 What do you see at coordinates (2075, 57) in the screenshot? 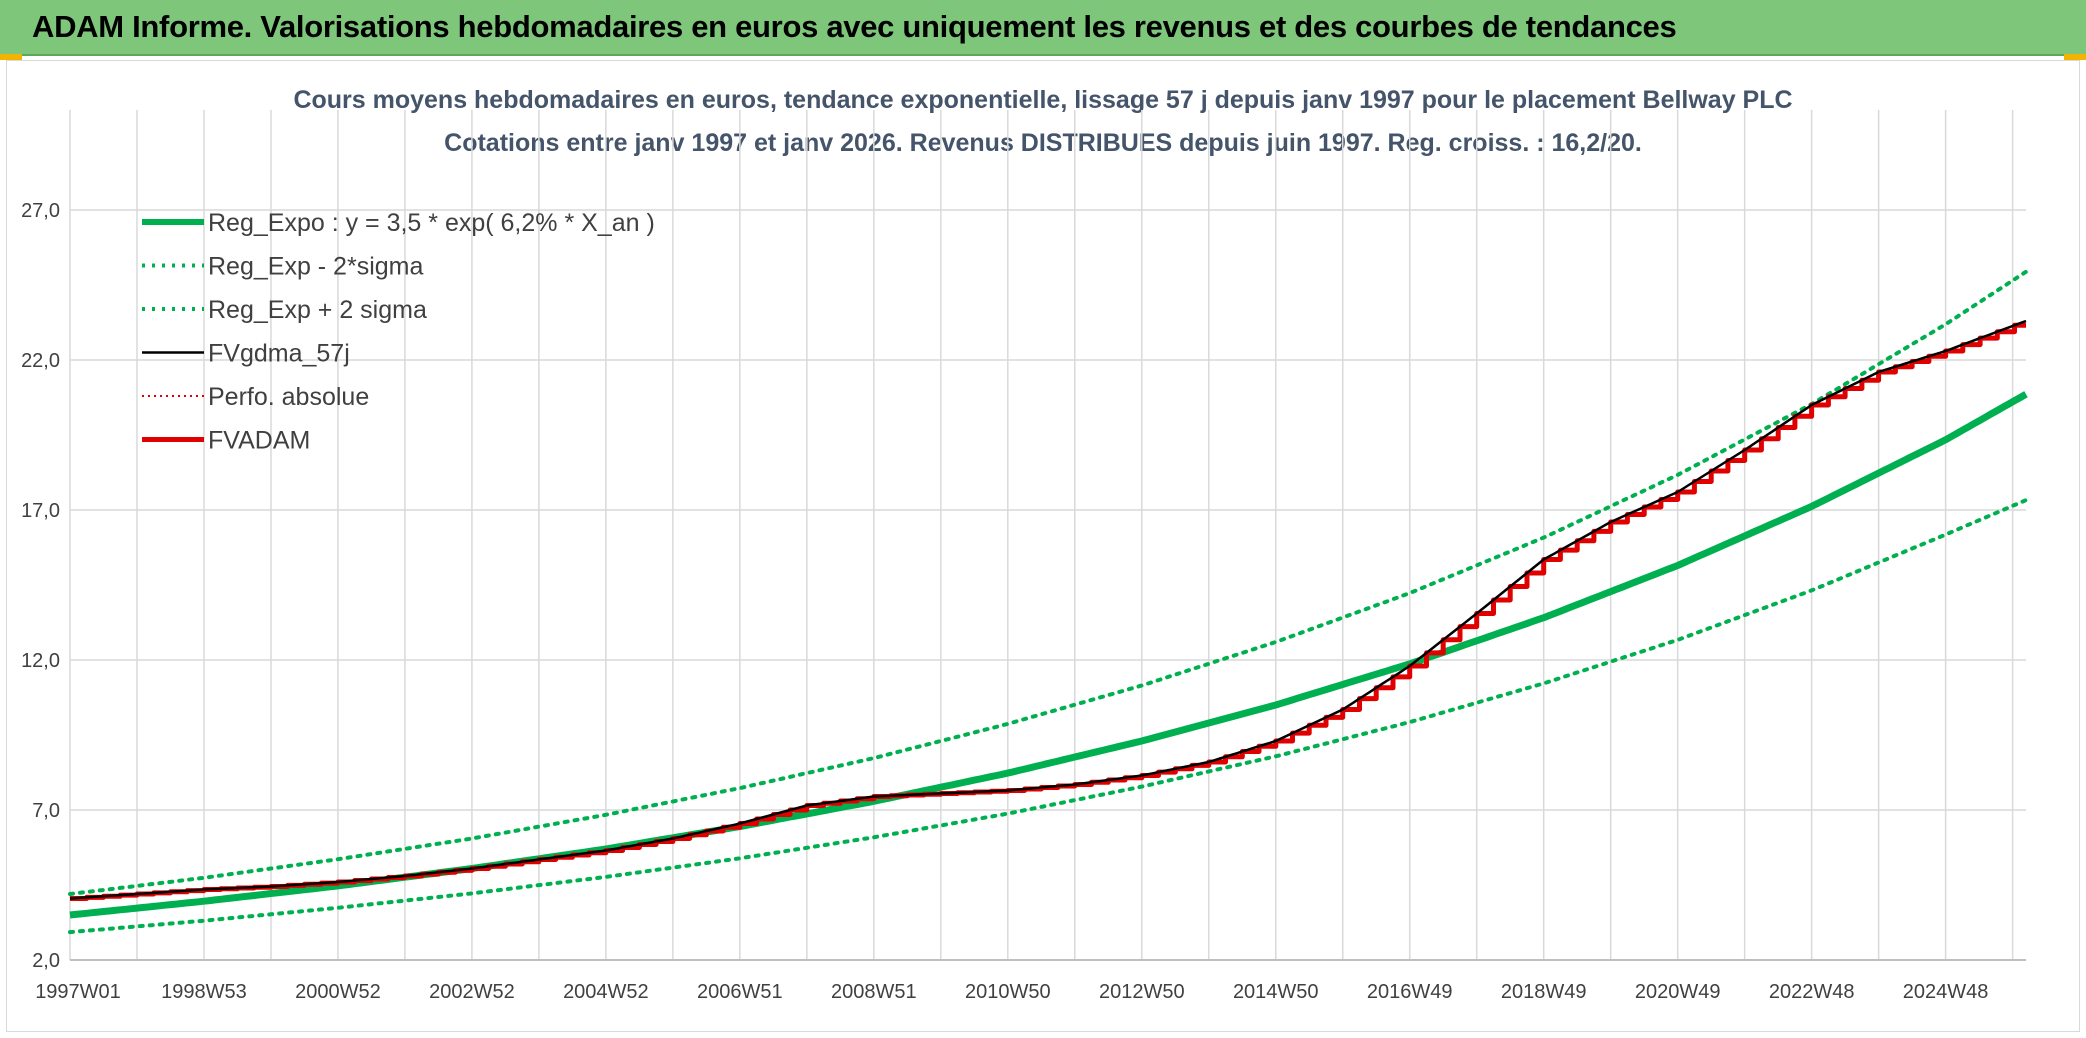
I see `banner-accent-right` at bounding box center [2075, 57].